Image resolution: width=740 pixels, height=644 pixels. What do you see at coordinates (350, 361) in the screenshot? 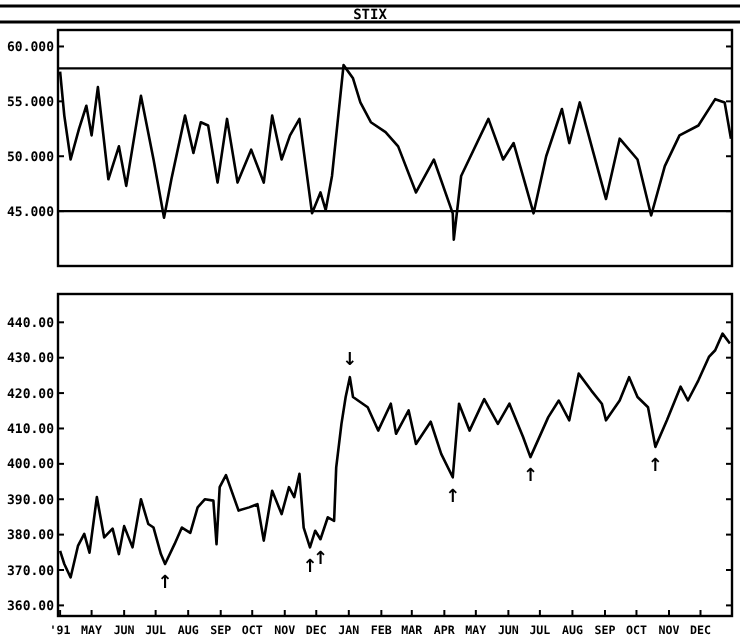
I see `annotation: ↓` at bounding box center [350, 361].